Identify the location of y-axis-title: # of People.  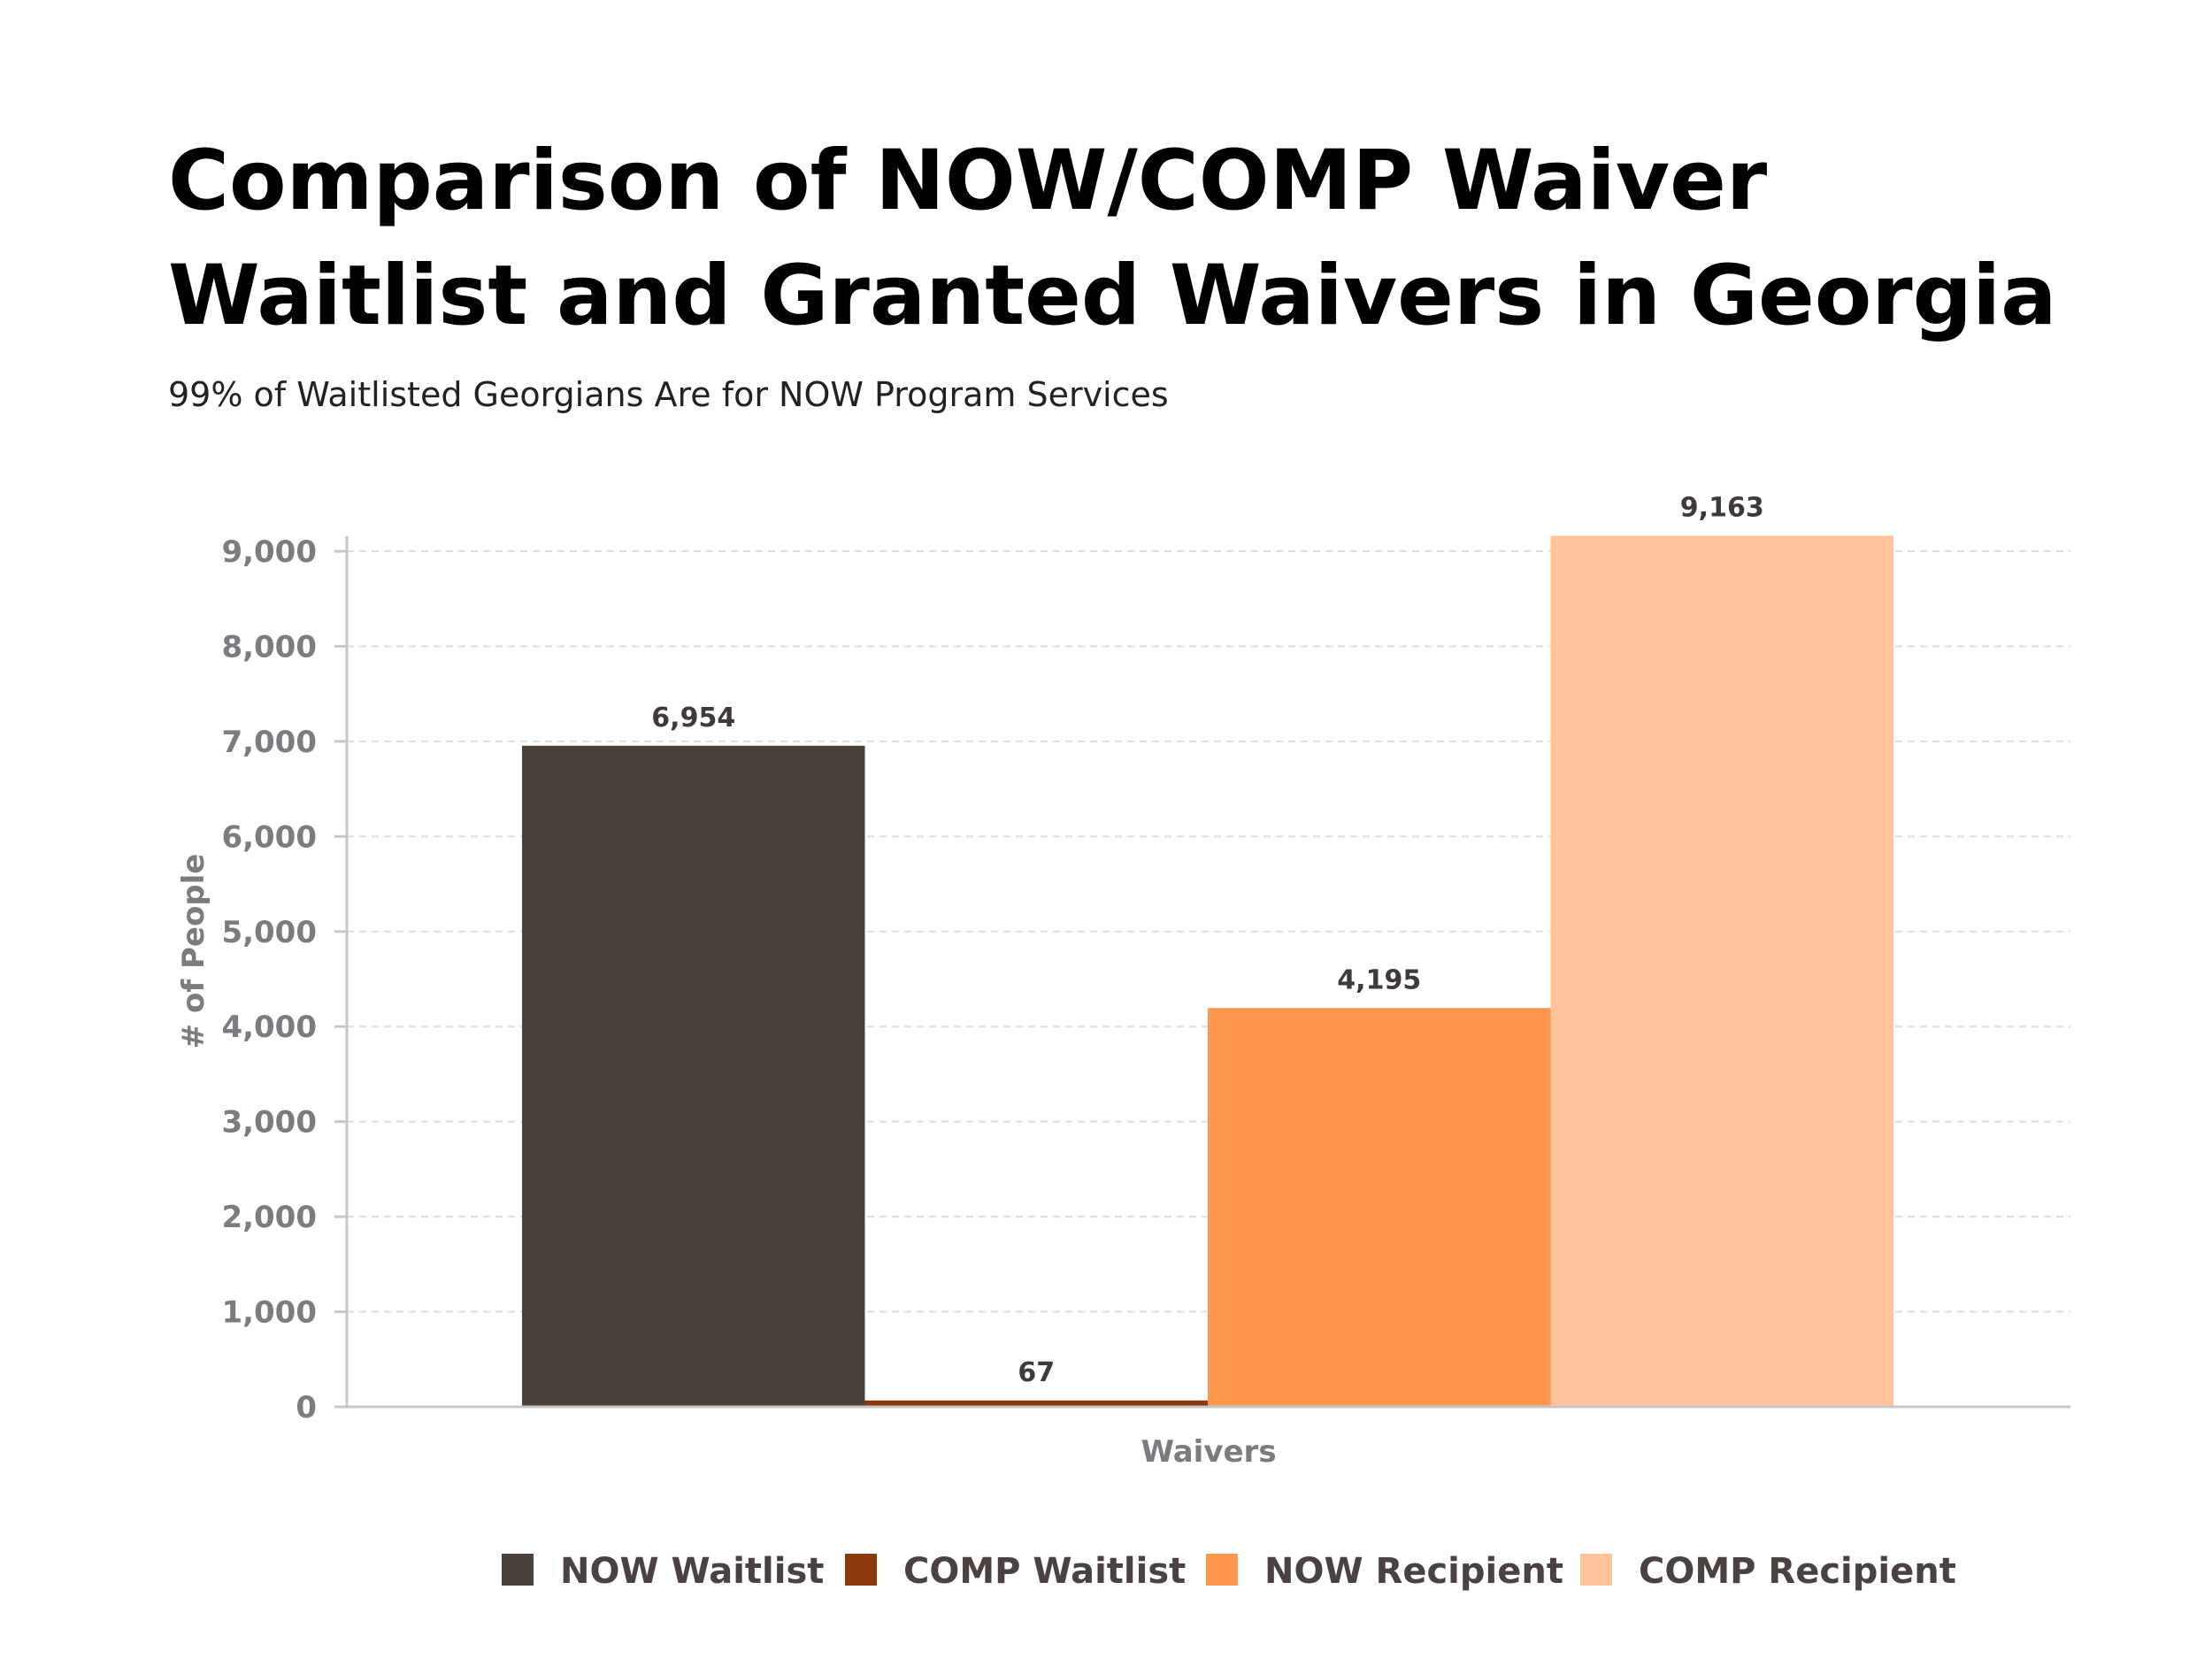
(194, 951).